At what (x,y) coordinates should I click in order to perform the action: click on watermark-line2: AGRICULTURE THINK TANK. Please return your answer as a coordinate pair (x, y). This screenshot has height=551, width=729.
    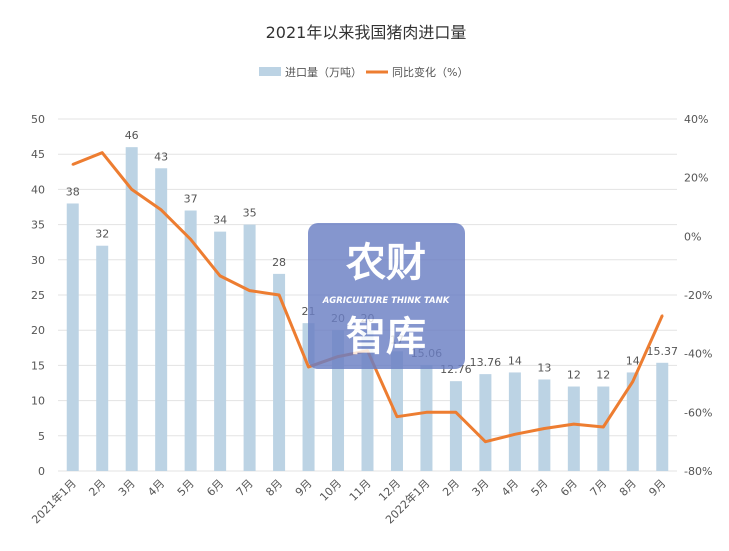
    Looking at the image, I should click on (386, 301).